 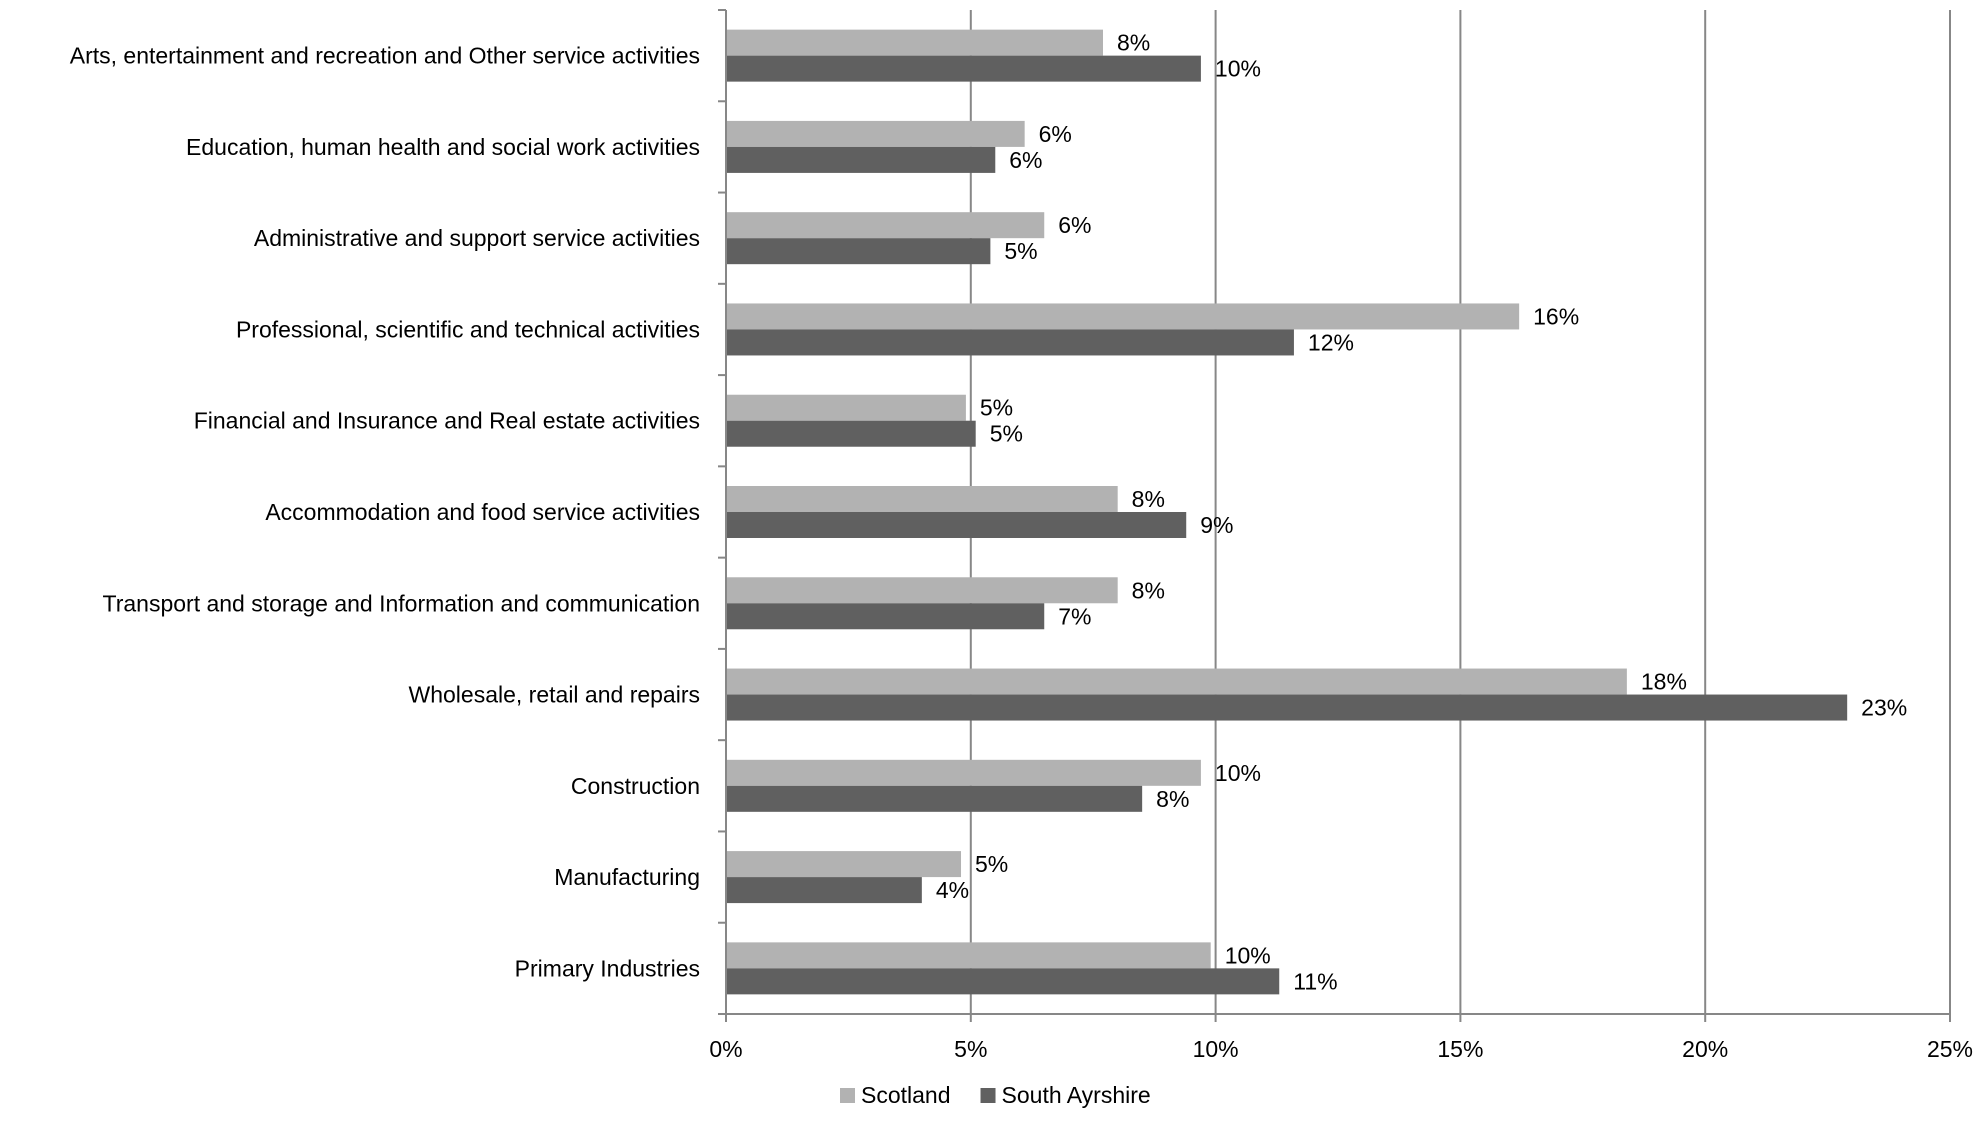 I want to click on data-label: 16%, so click(x=1556, y=316).